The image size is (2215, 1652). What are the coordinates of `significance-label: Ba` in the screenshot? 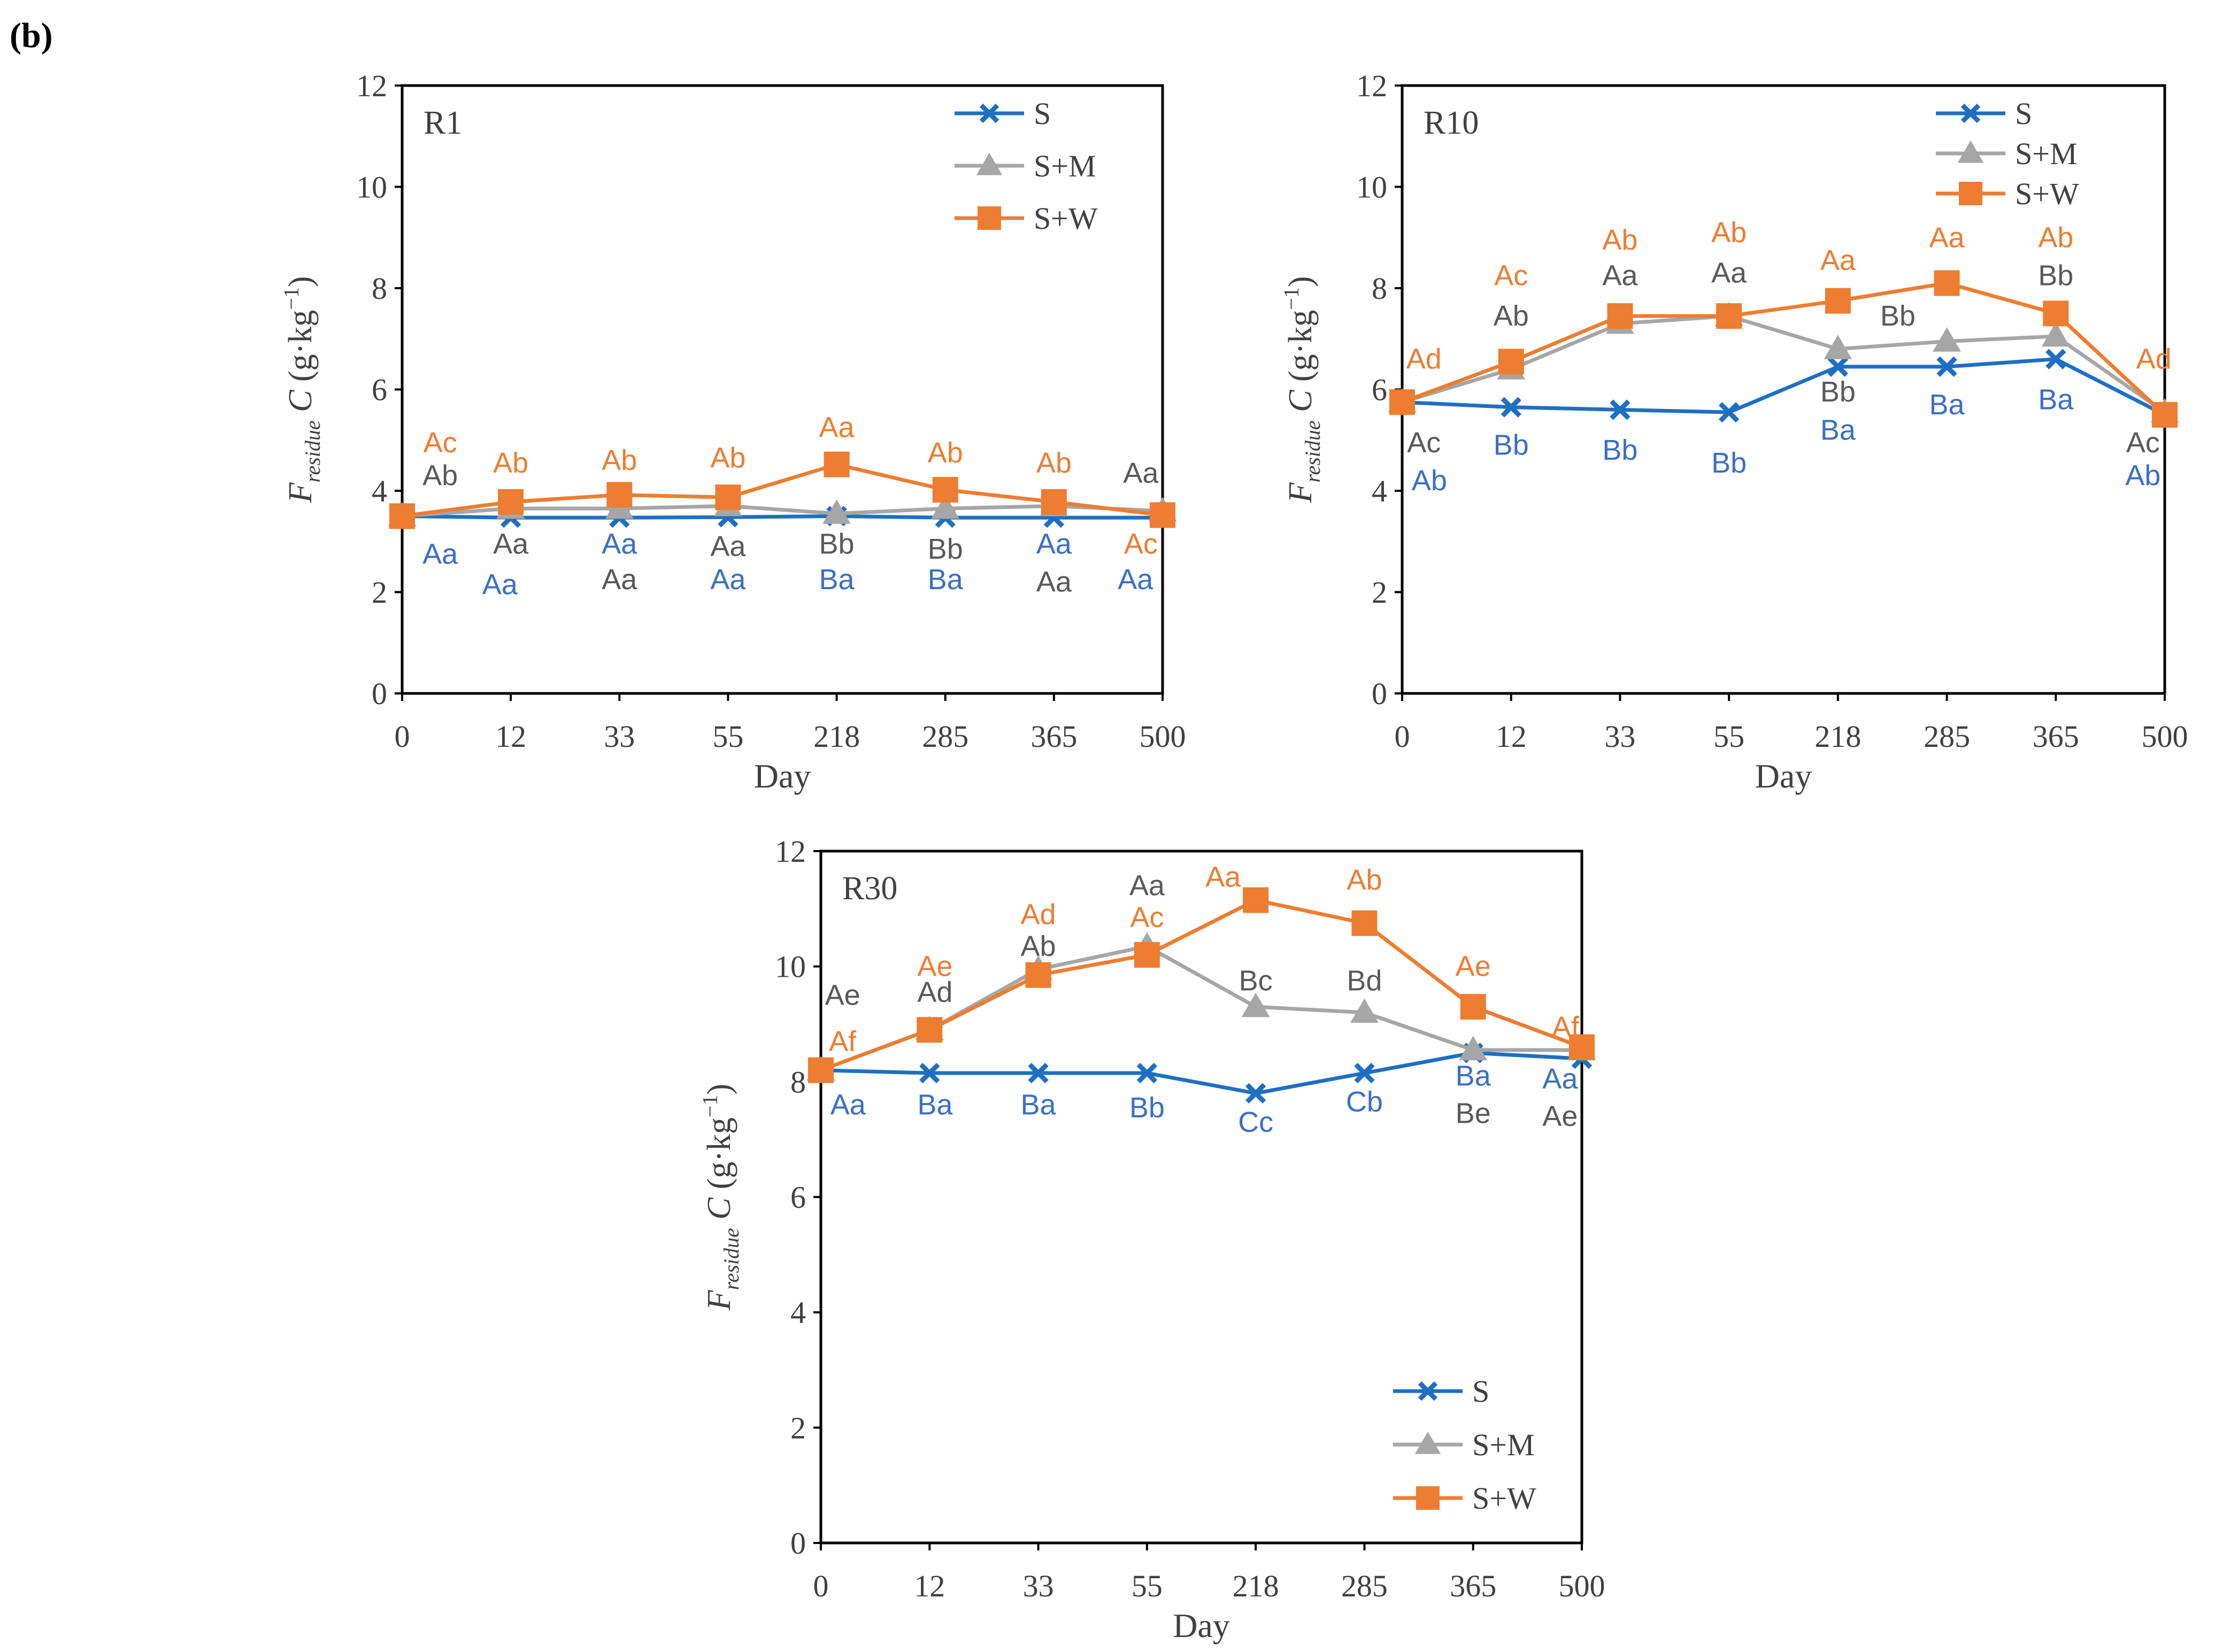 It's located at (1838, 430).